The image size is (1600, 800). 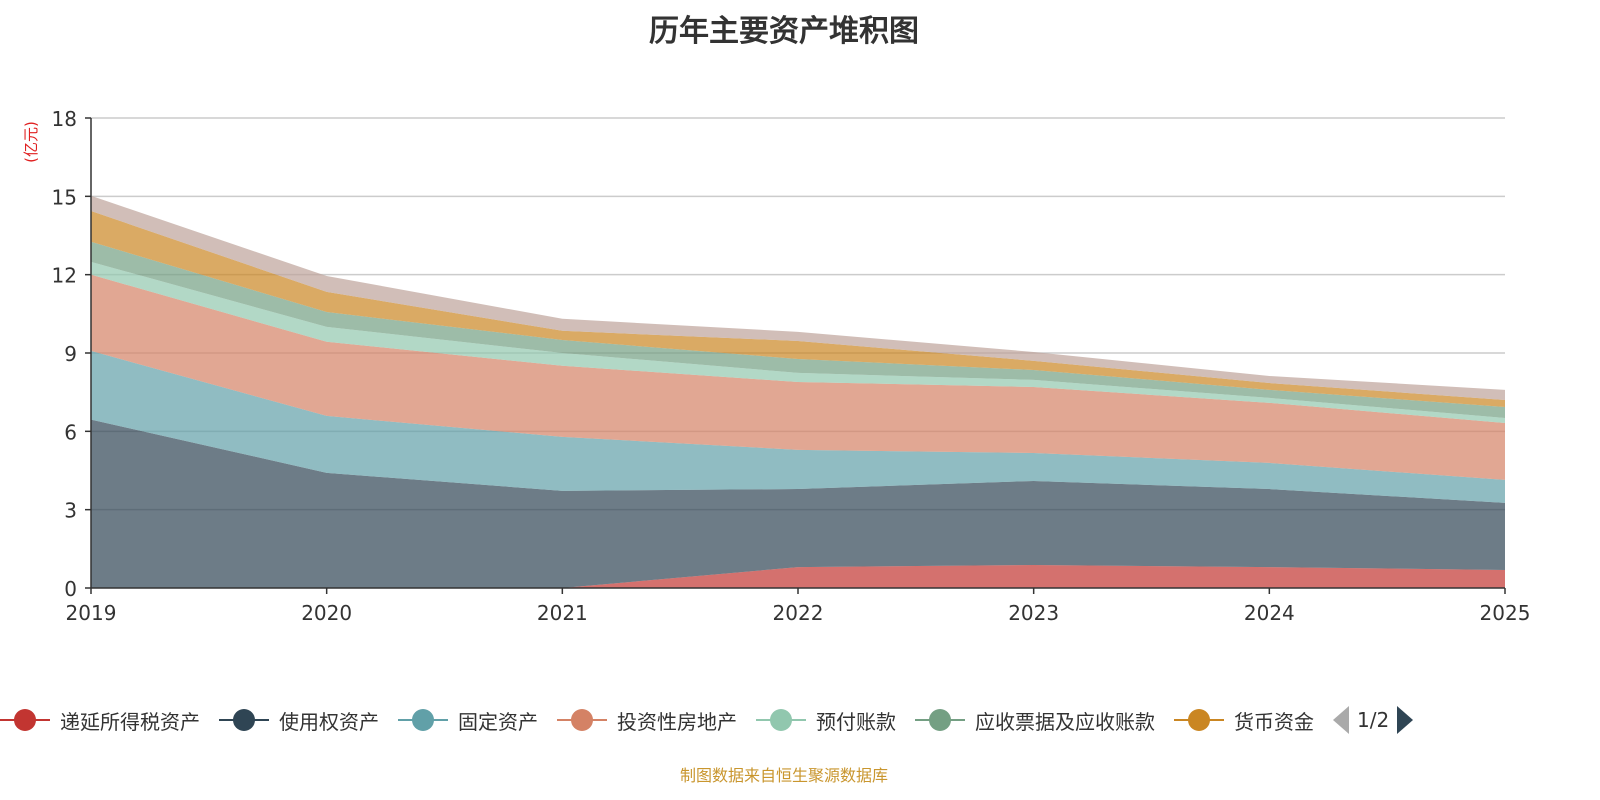 I want to click on legend-item: 投资性房地产, so click(x=647, y=720).